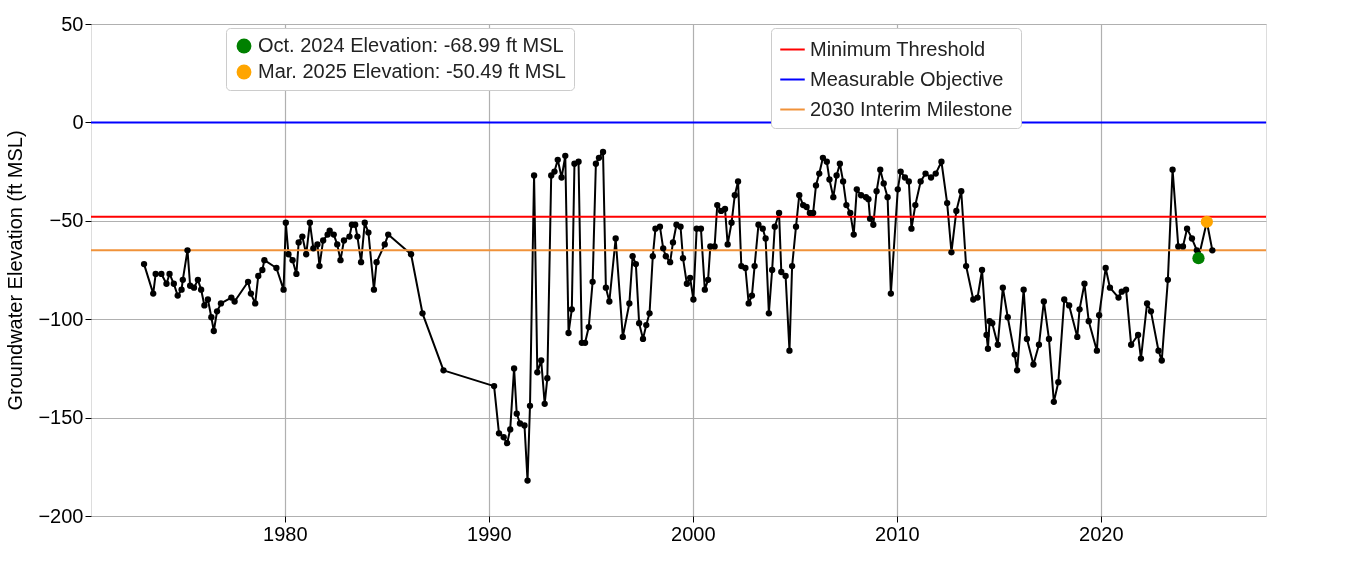 This screenshot has height=571, width=1348. I want to click on legend-label: Minimum Threshold, so click(898, 48).